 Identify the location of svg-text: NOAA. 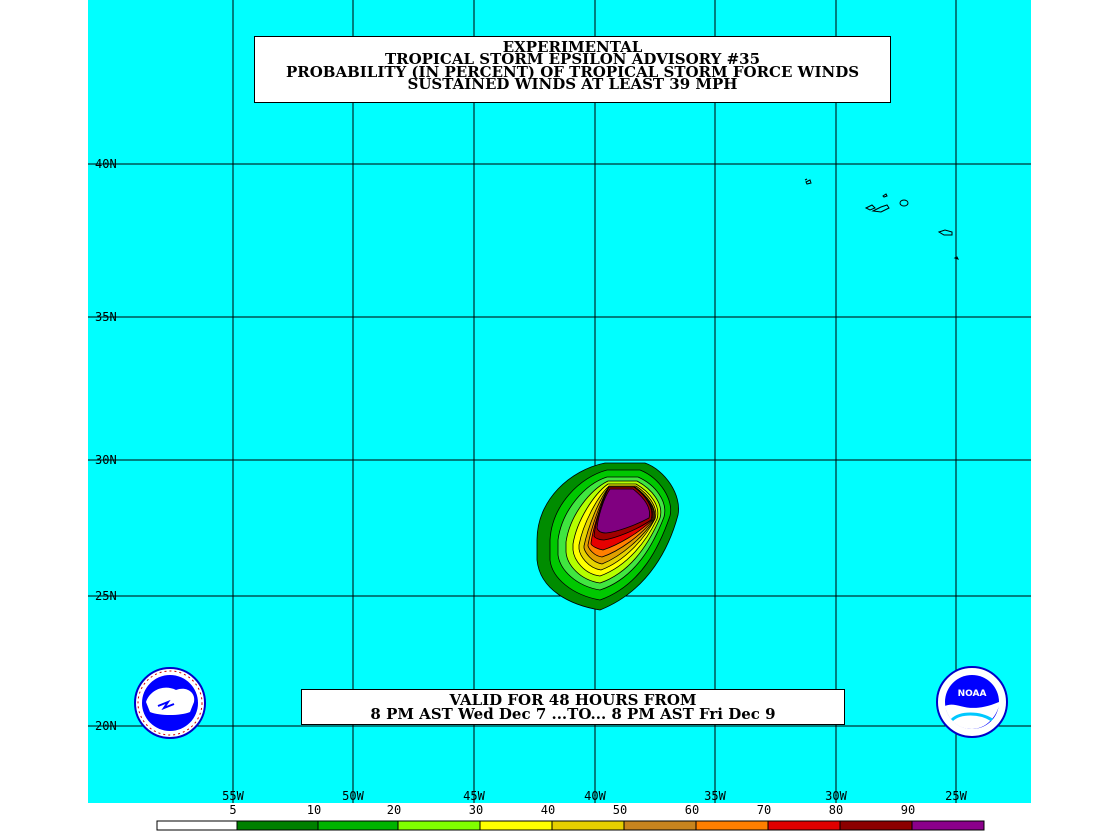
(972, 694).